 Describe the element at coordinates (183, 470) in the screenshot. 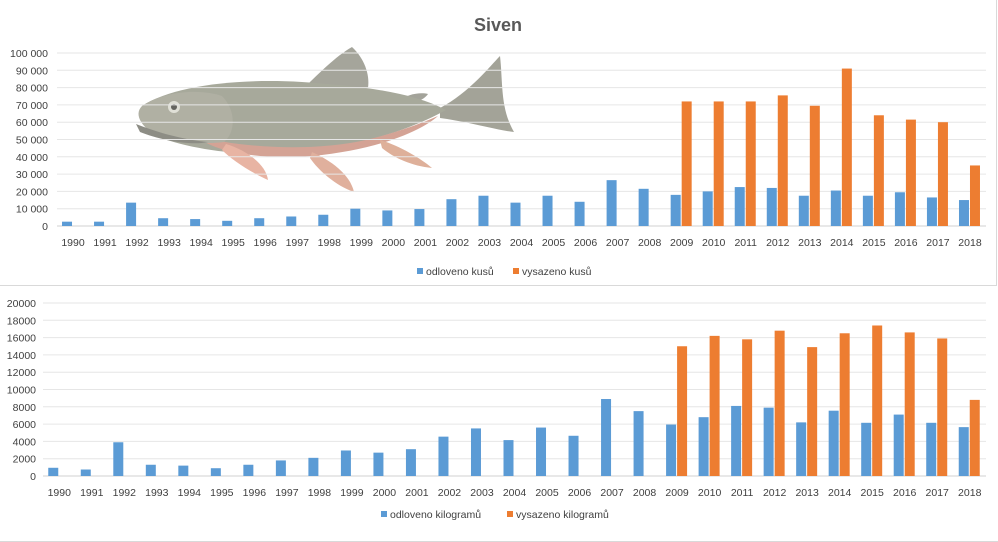

I see `bar-odloveno-1994` at that location.